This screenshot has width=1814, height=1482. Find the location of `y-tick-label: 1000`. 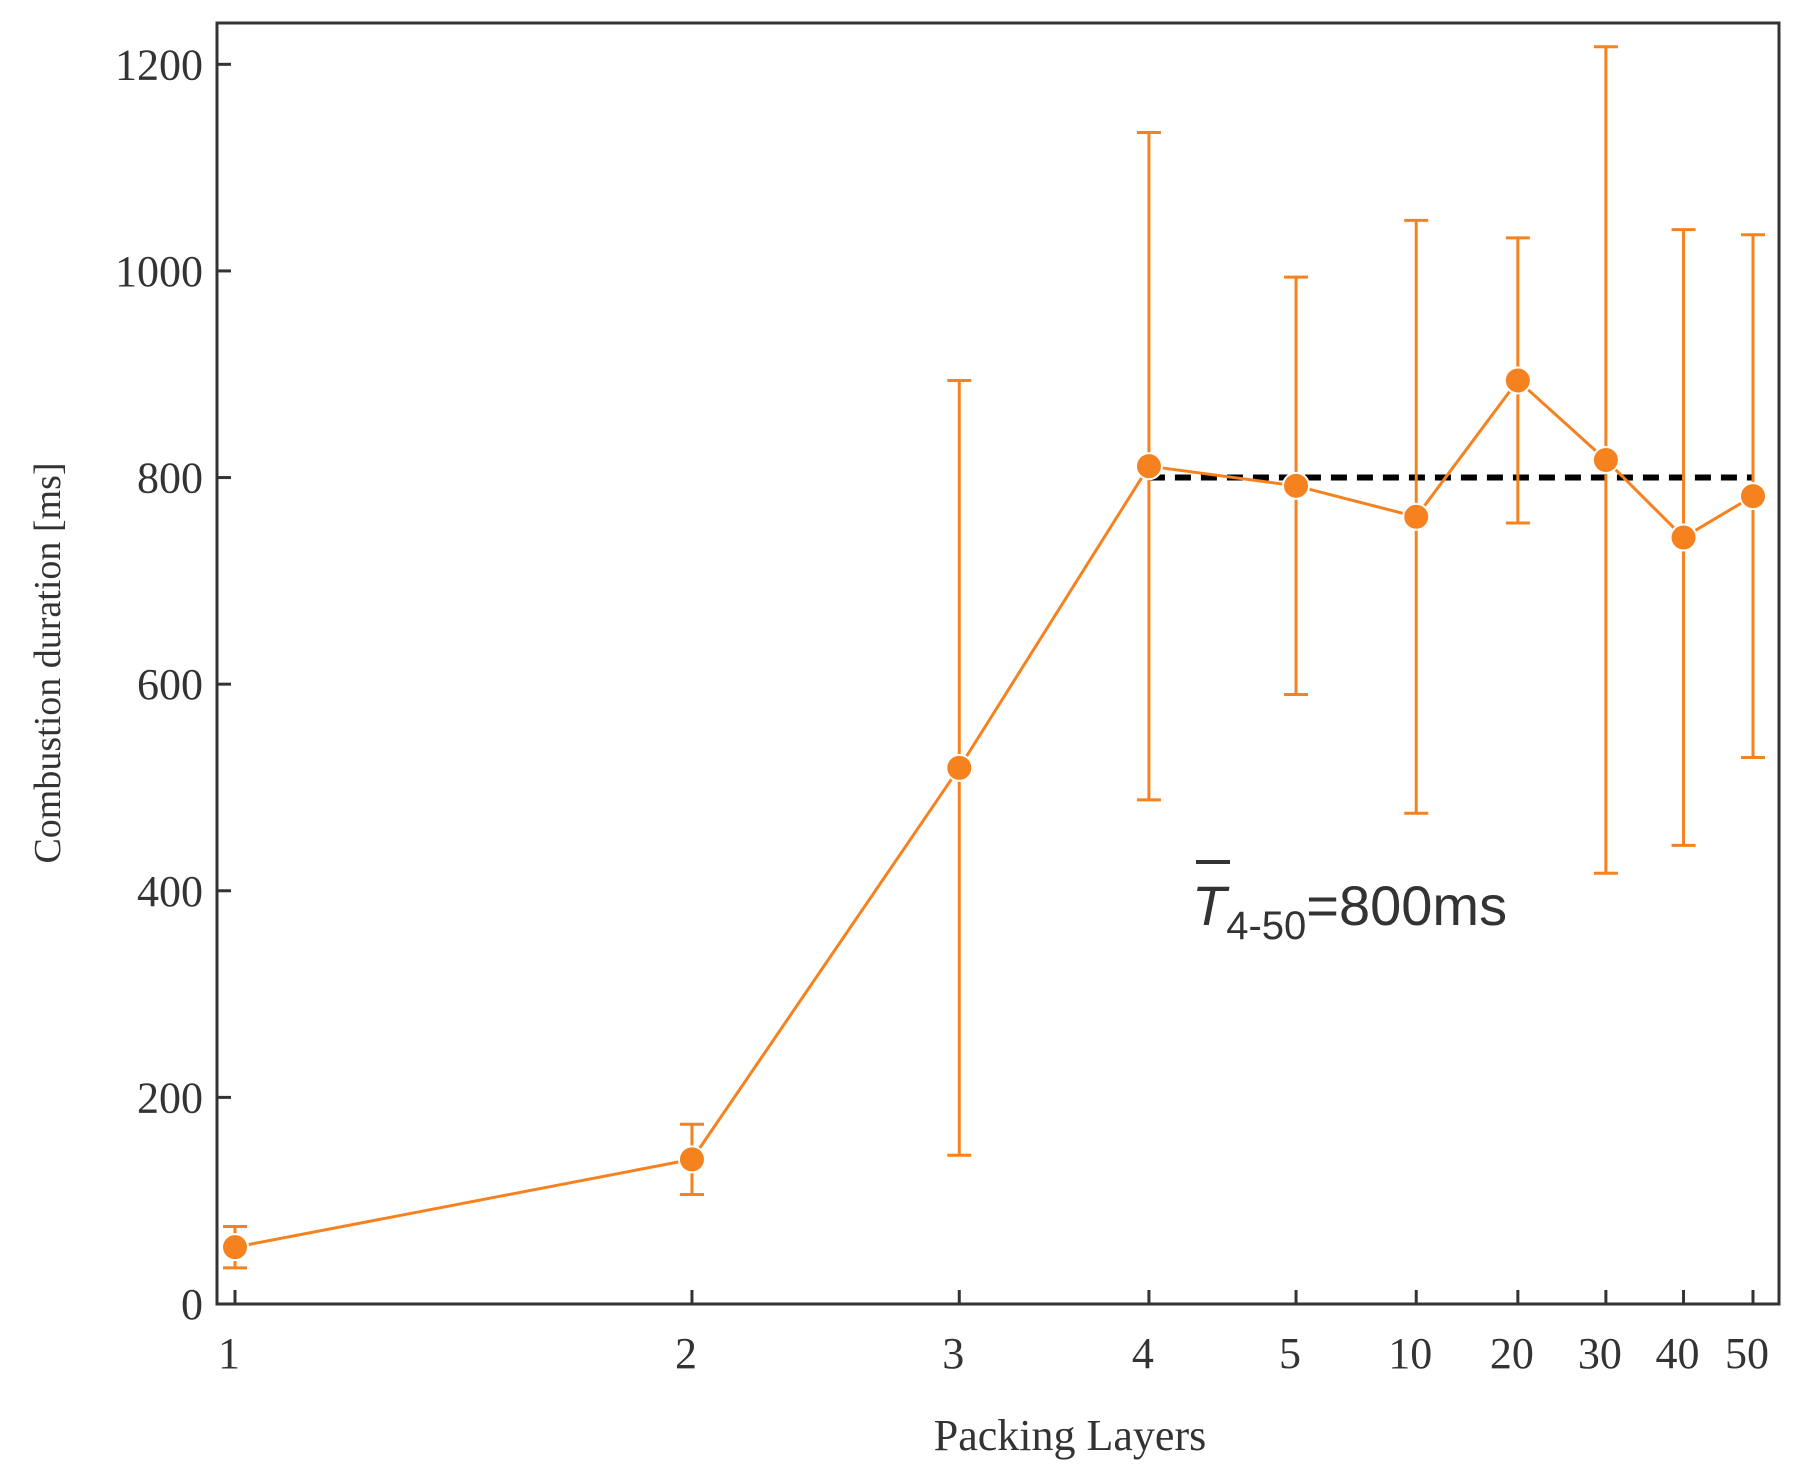

y-tick-label: 1000 is located at coordinates (159, 271).